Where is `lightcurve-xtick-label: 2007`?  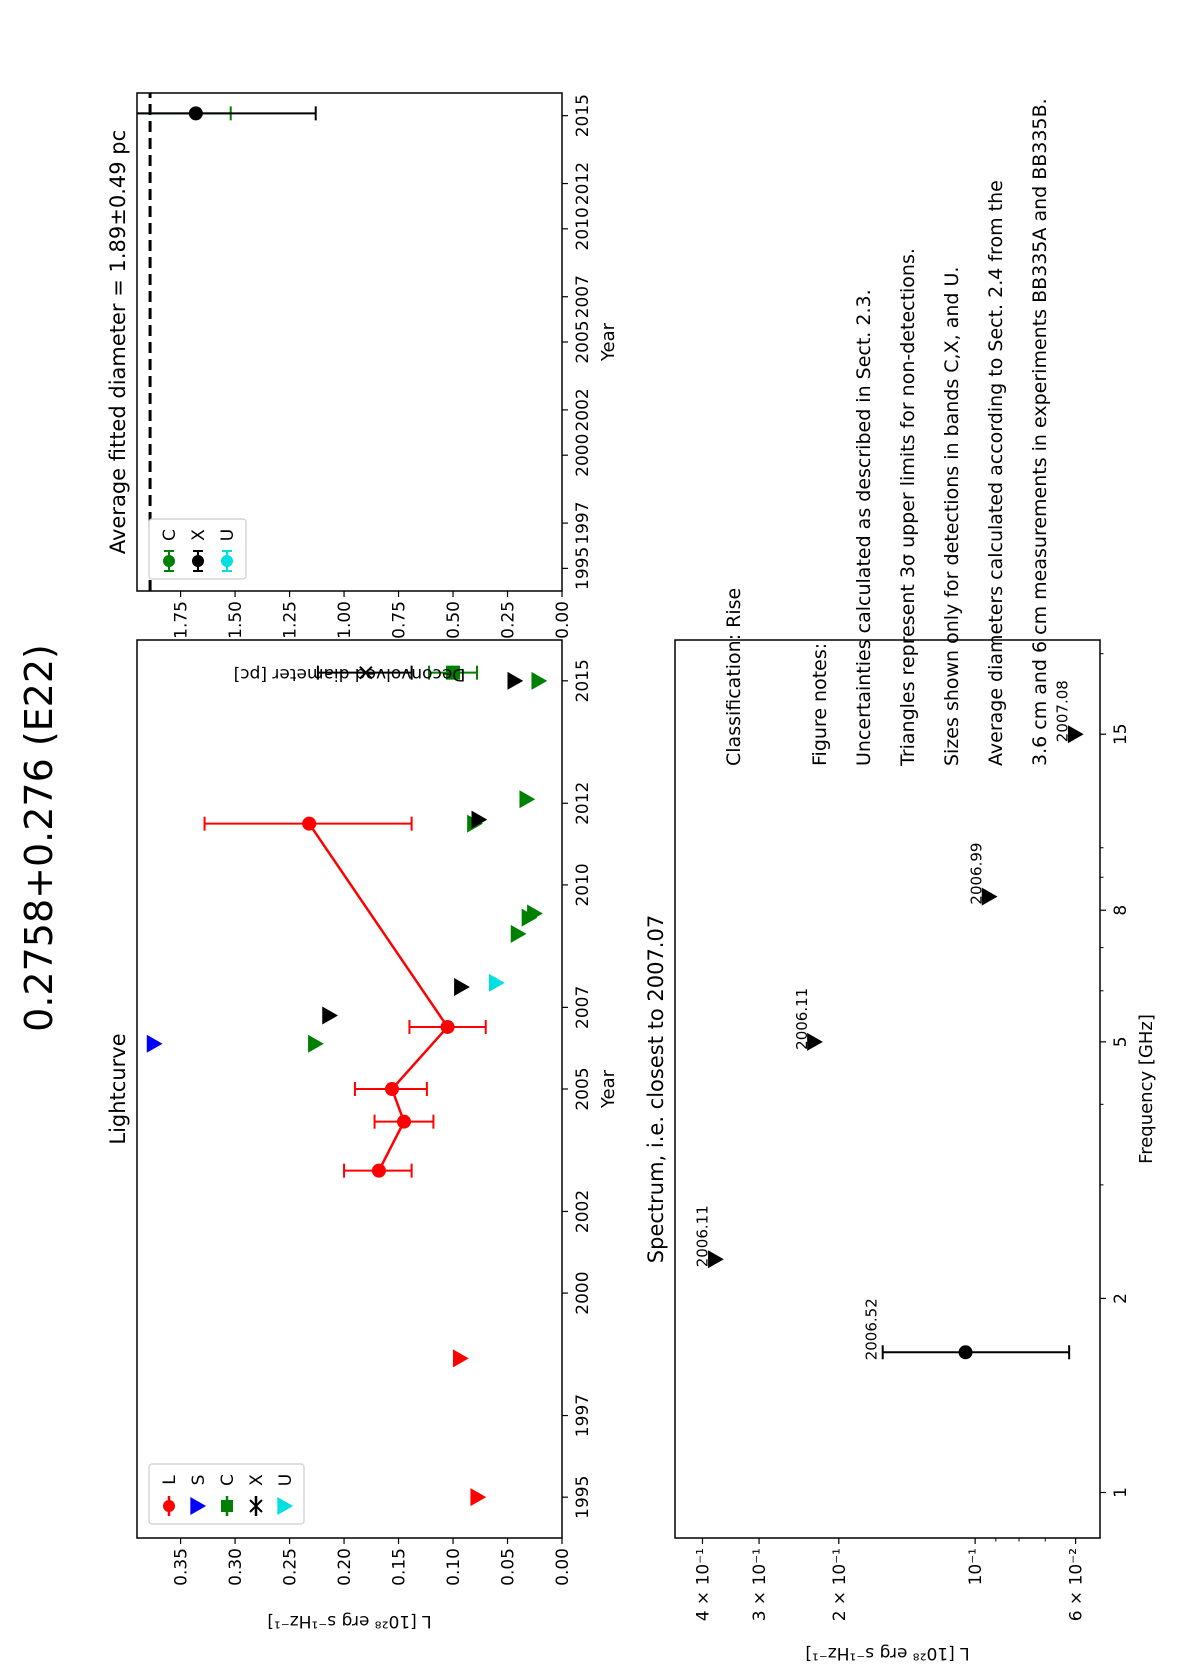
lightcurve-xtick-label: 2007 is located at coordinates (583, 1007).